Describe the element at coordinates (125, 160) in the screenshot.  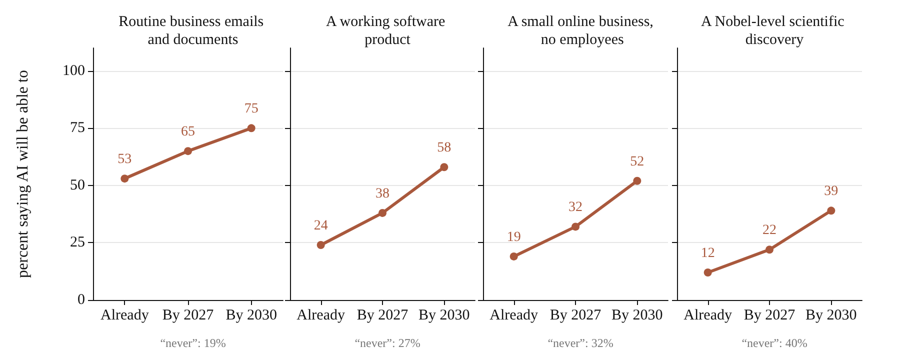
I see `data-label: 53` at that location.